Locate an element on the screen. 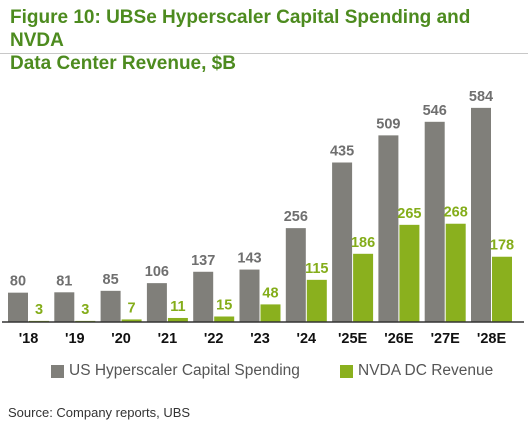 The height and width of the screenshot is (426, 528). x-tick-label-1: '19 is located at coordinates (75, 339).